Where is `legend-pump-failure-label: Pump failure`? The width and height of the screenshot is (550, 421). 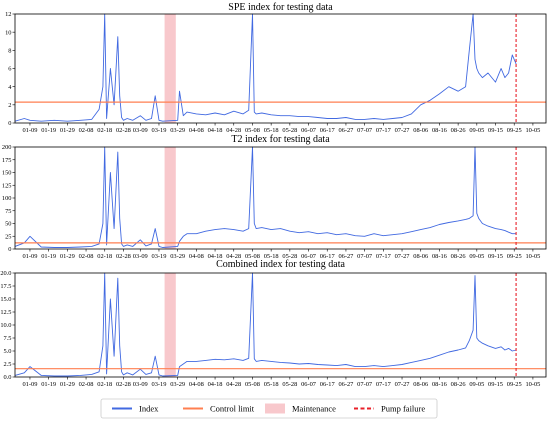 legend-pump-failure-label: Pump failure is located at coordinates (403, 409).